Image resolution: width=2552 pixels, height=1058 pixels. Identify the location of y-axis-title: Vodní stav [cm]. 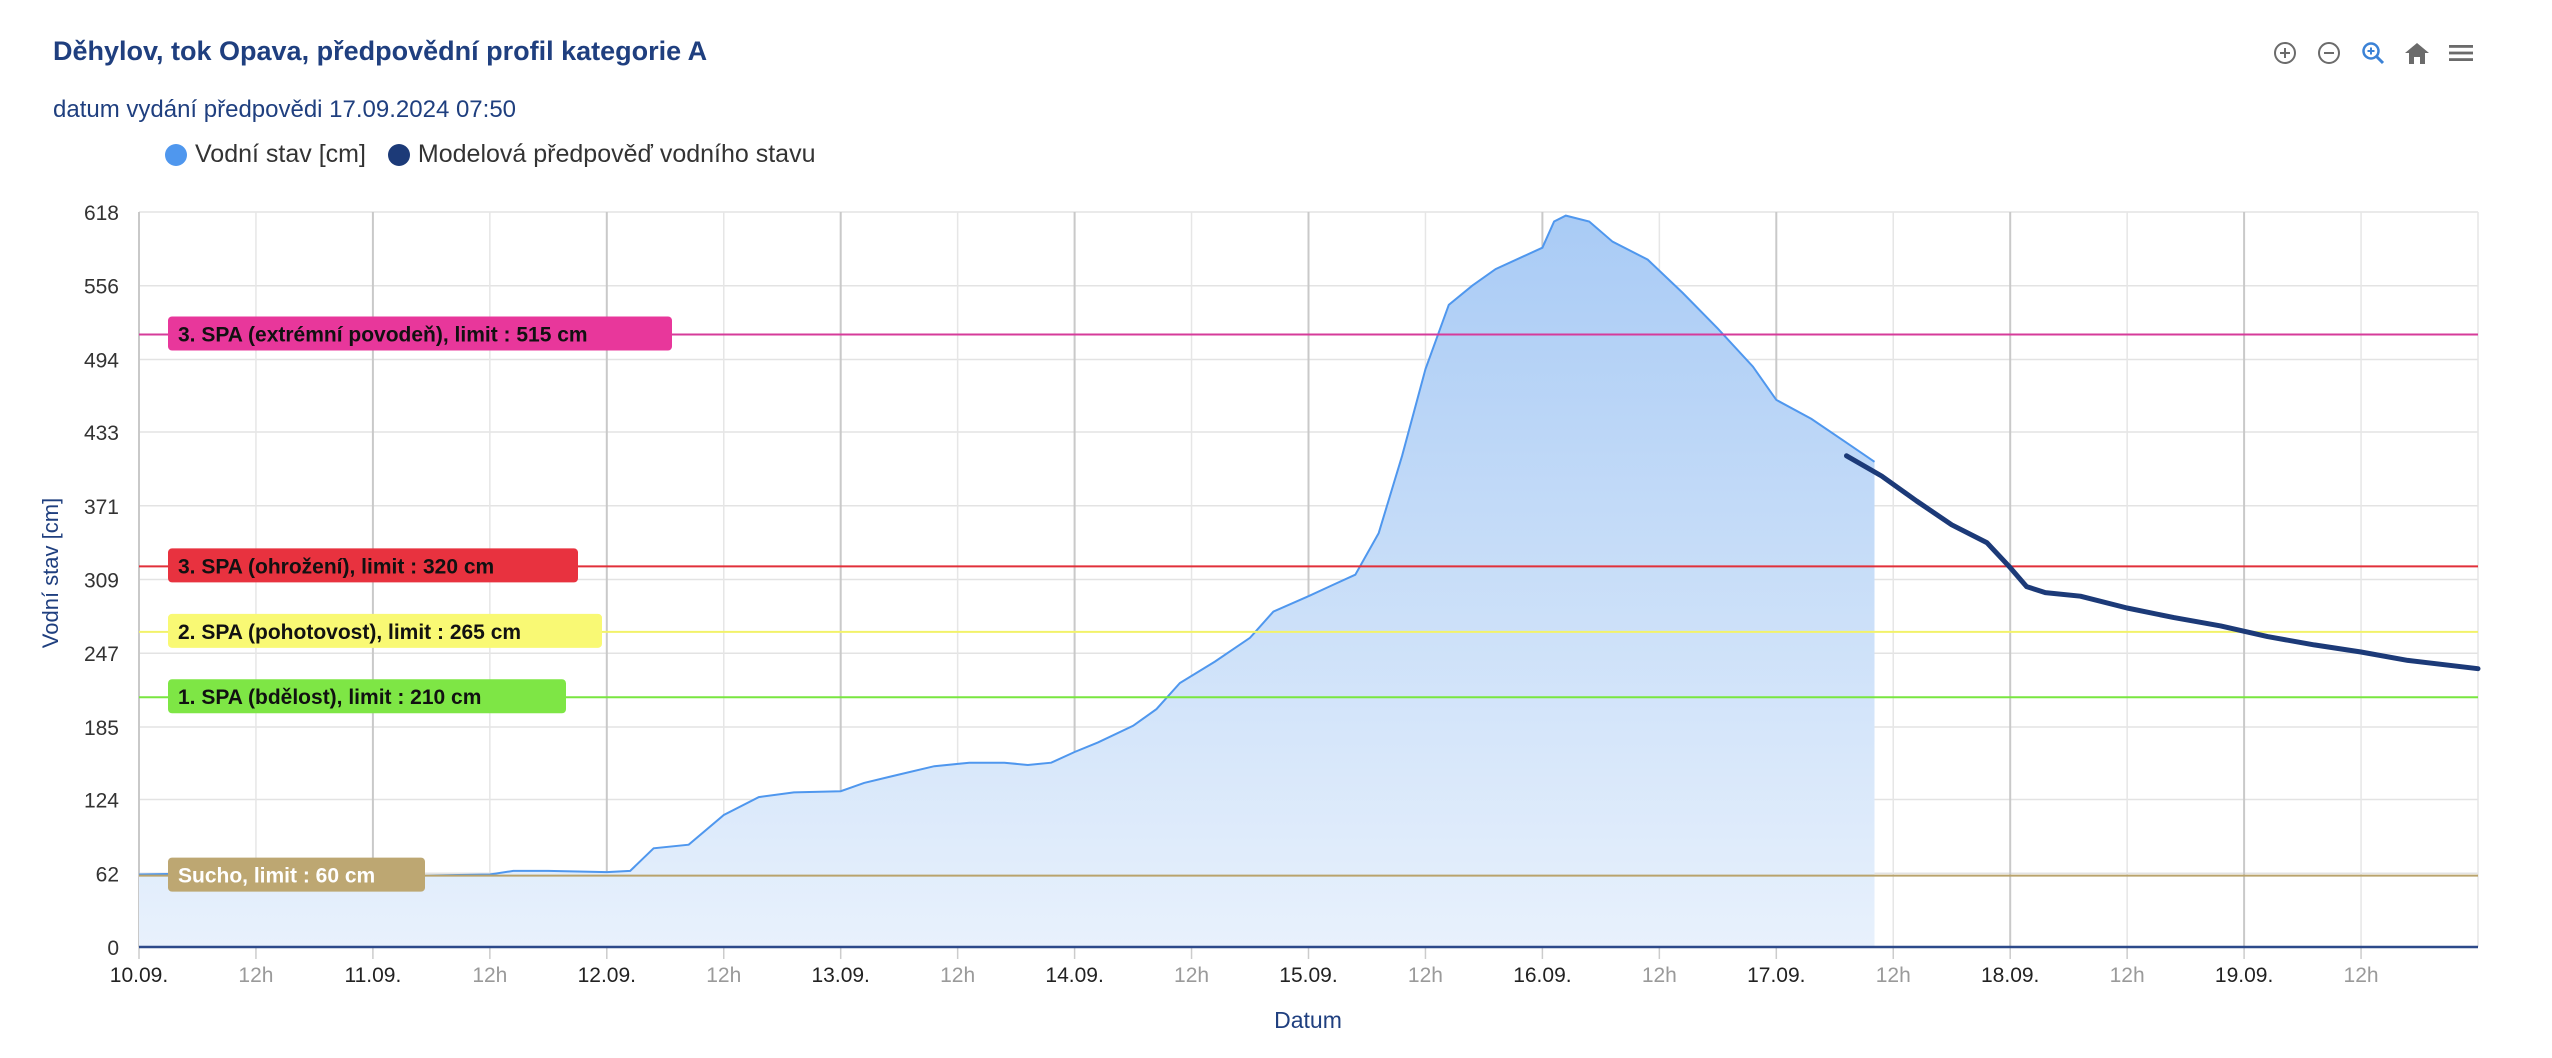
(50, 573).